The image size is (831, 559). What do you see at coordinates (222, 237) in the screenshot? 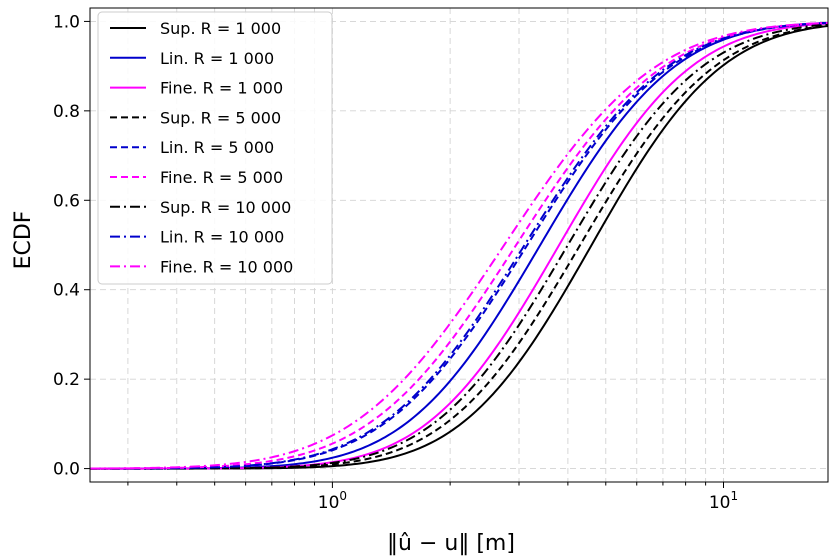
I see `legend-label-8: Lin. R = 10 000` at bounding box center [222, 237].